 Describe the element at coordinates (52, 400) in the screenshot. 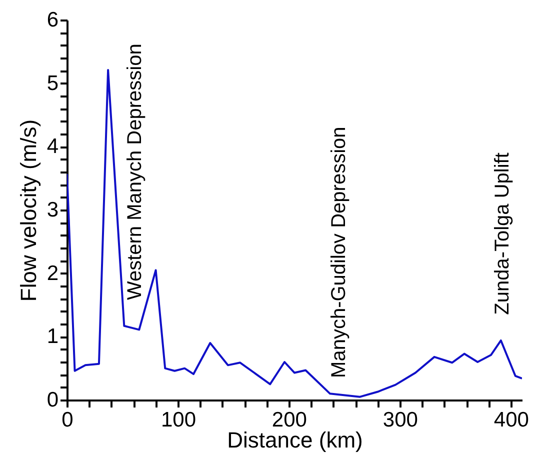

I see `y-tick-label: 0` at that location.